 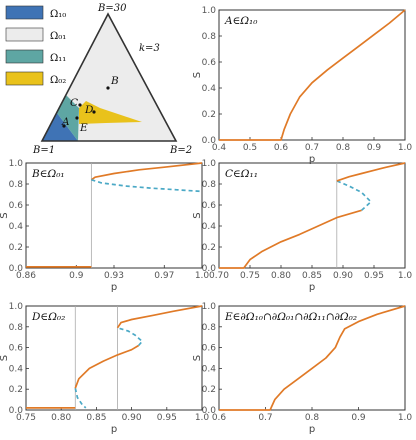 What do you see at coordinates (26, 276) in the screenshot?
I see `x-tick-label: 0.86` at bounding box center [26, 276].